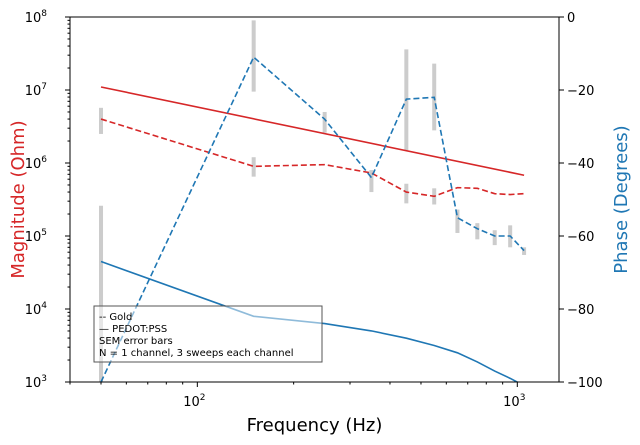 This screenshot has height=445, width=640. I want to click on y-right-tick-label: −60, so click(580, 237).